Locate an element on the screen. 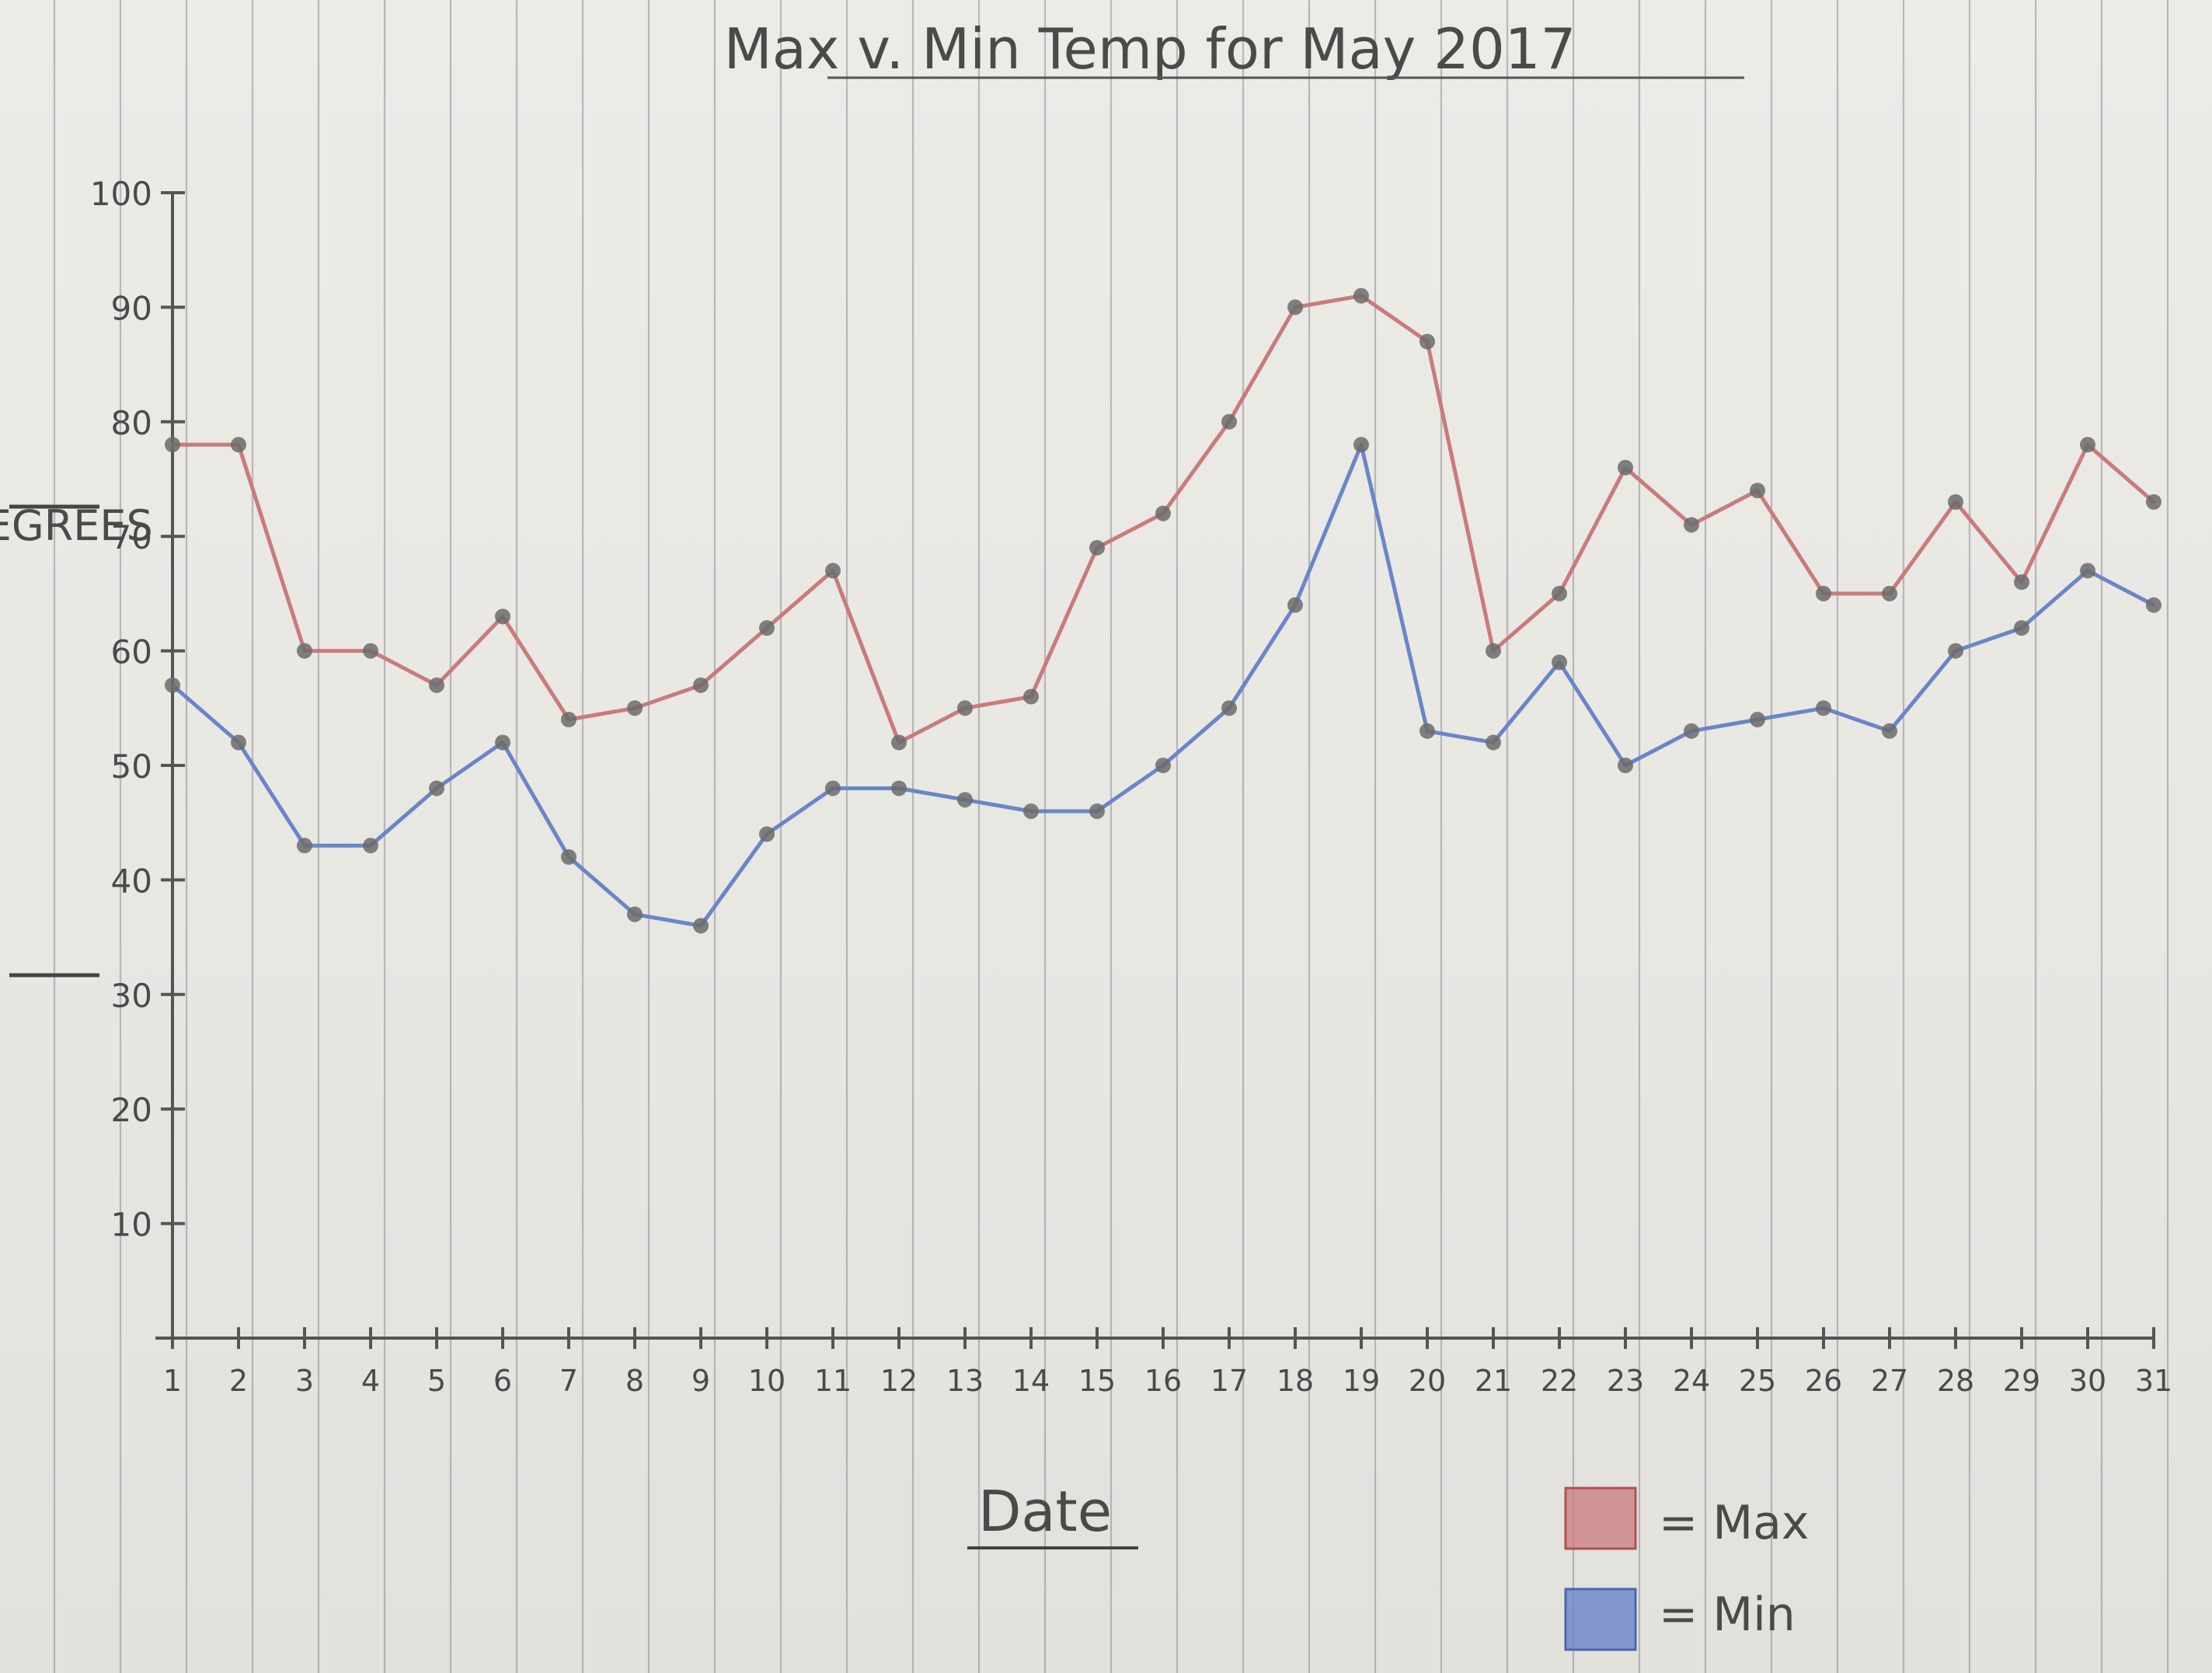  y-tick-label: 90 is located at coordinates (131, 308).